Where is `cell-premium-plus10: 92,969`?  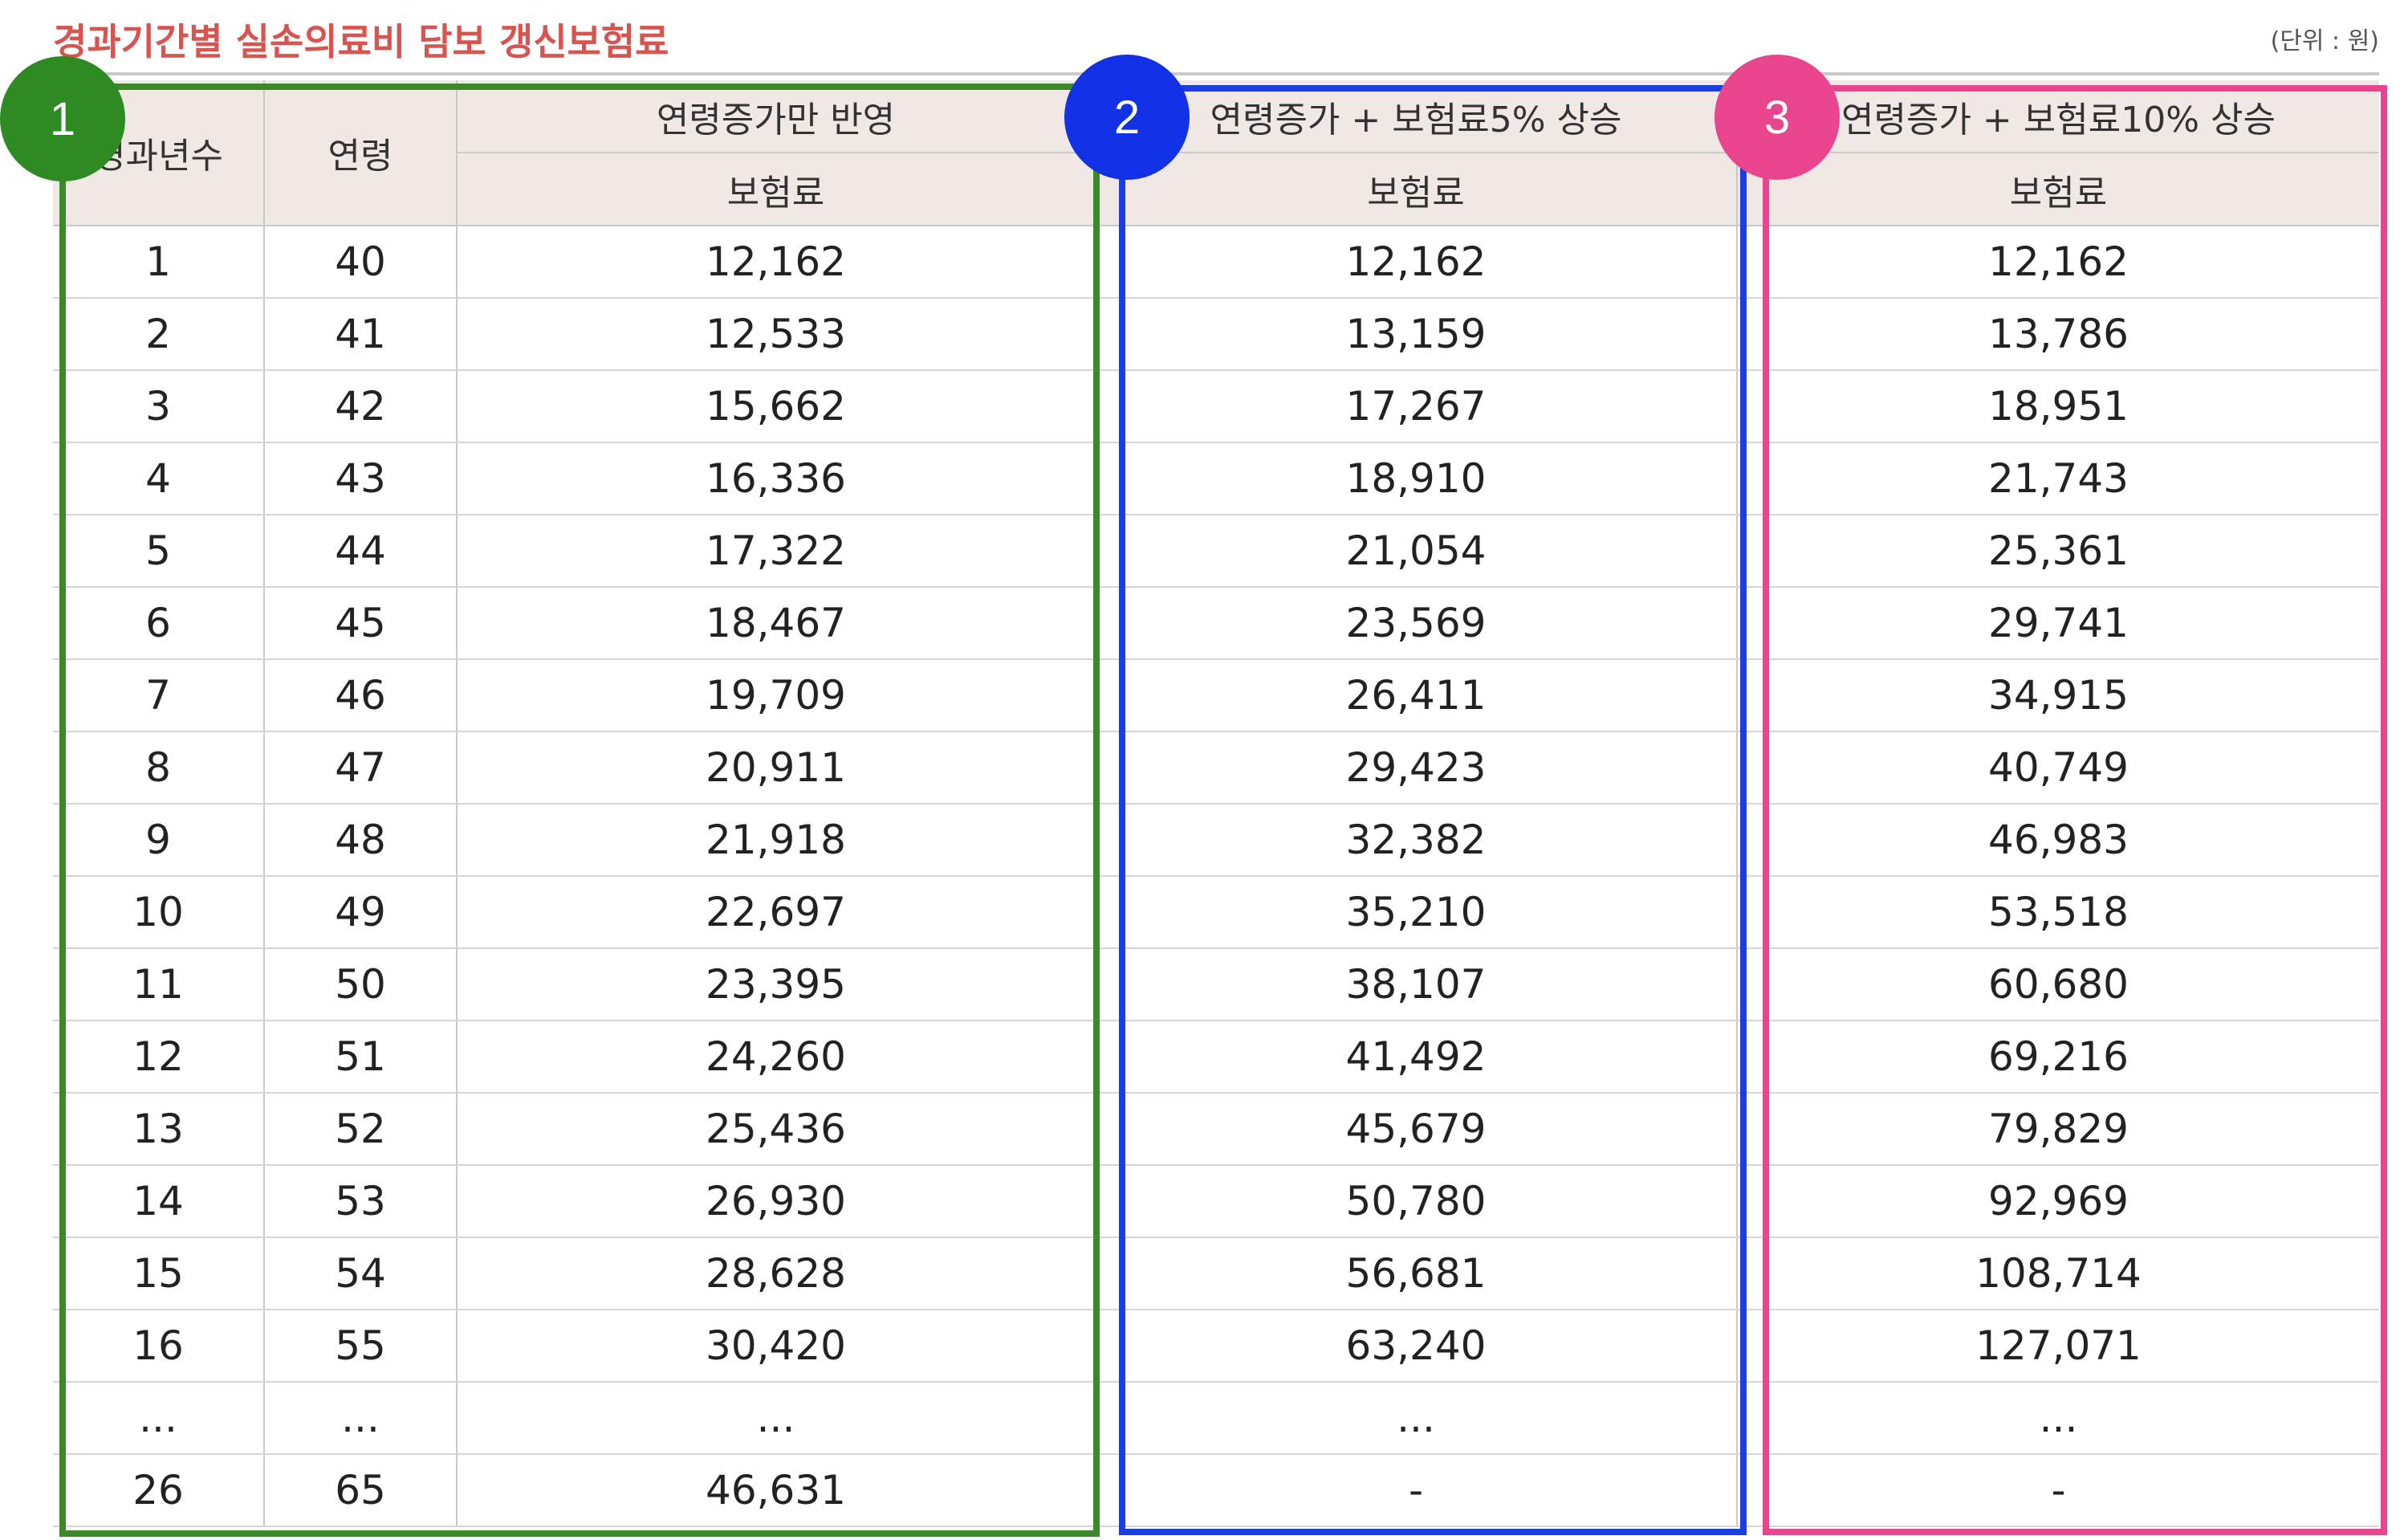
cell-premium-plus10: 92,969 is located at coordinates (2058, 1201).